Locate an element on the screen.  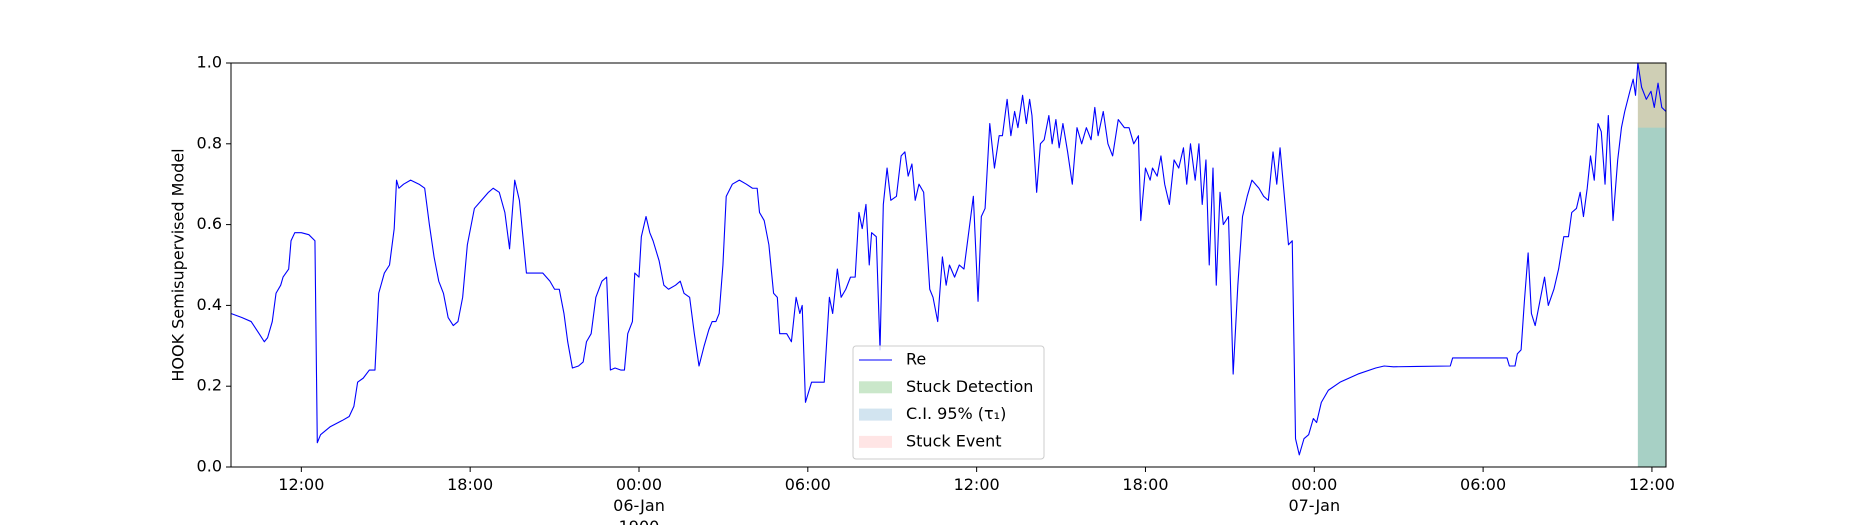
y-tick-label: 0.2 is located at coordinates (209, 385).